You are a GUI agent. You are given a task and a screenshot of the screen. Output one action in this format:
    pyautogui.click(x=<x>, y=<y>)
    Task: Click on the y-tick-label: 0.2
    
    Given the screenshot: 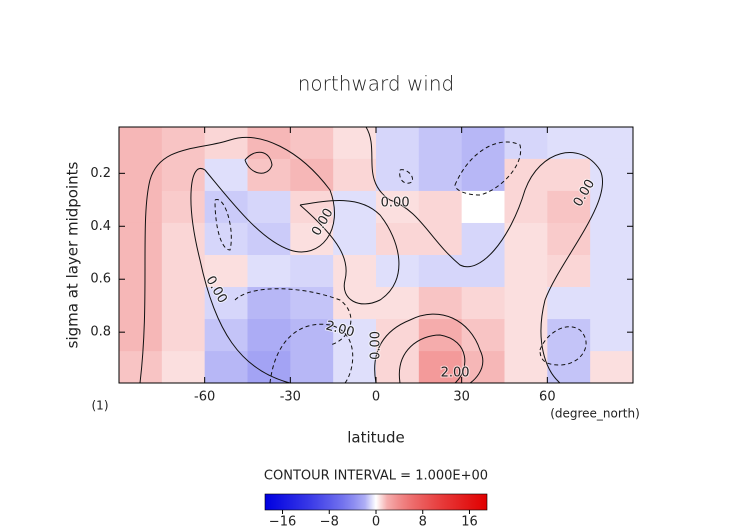 What is the action you would take?
    pyautogui.click(x=100, y=173)
    